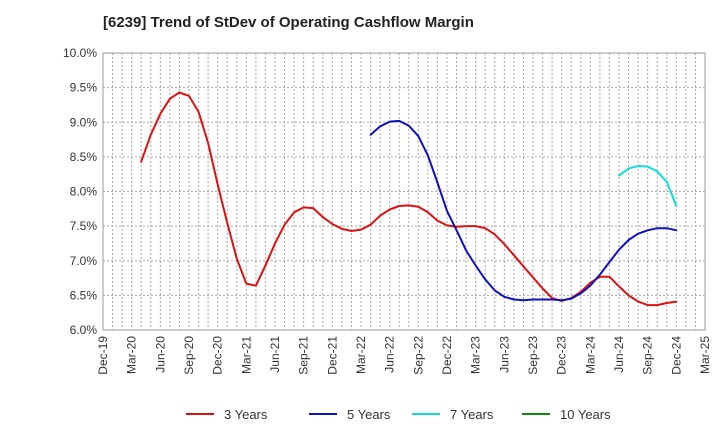 This screenshot has height=440, width=720. What do you see at coordinates (84, 295) in the screenshot?
I see `y-tick-label: 6.5%` at bounding box center [84, 295].